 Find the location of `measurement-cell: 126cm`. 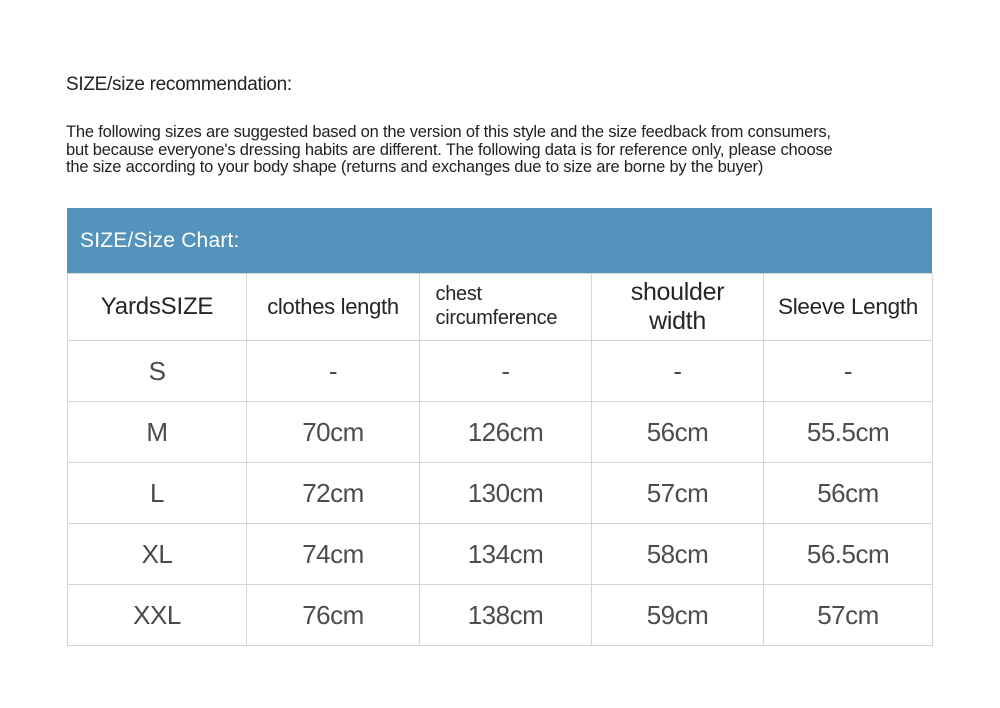

measurement-cell: 126cm is located at coordinates (505, 432).